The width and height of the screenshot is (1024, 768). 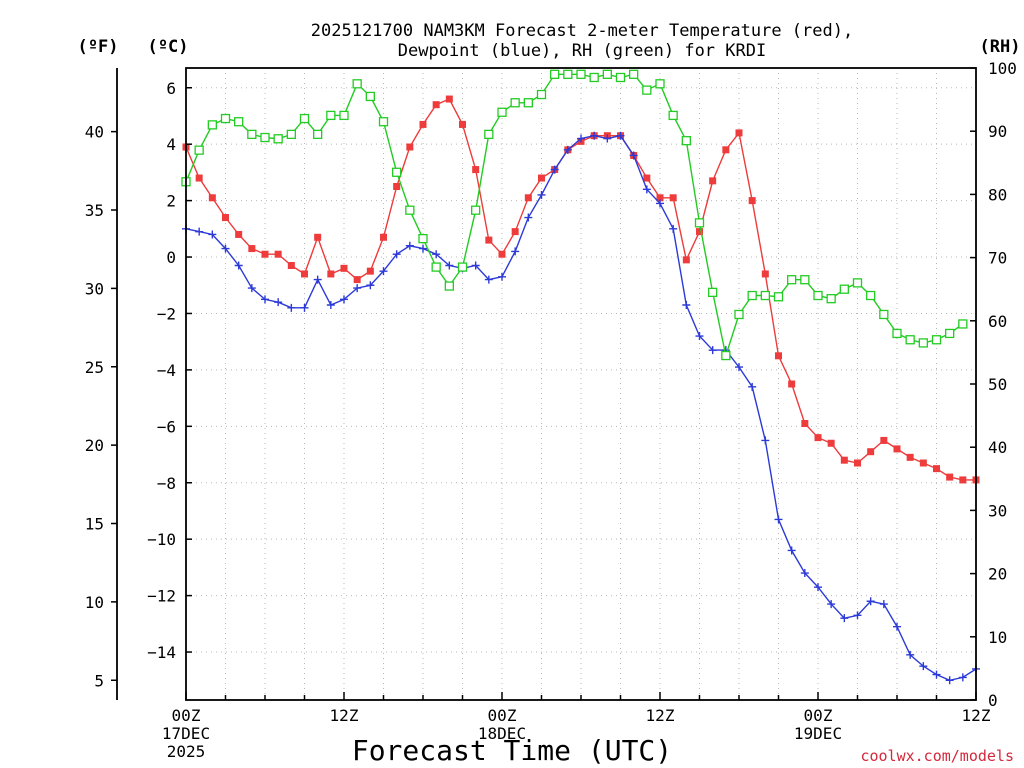 What do you see at coordinates (94, 602) in the screenshot?
I see `fahrenheit-tick-label: 10` at bounding box center [94, 602].